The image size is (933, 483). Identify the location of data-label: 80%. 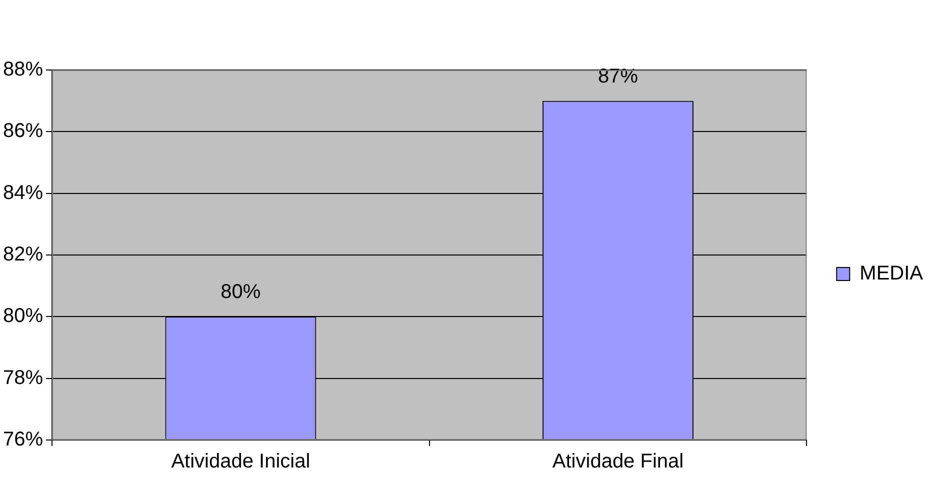
(240, 292).